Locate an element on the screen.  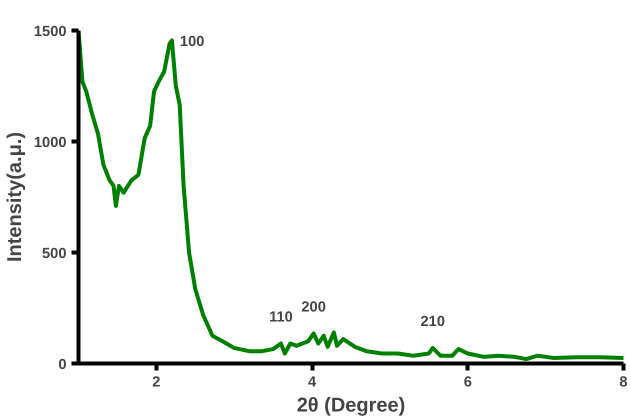
x-tick-label: 4 is located at coordinates (312, 382).